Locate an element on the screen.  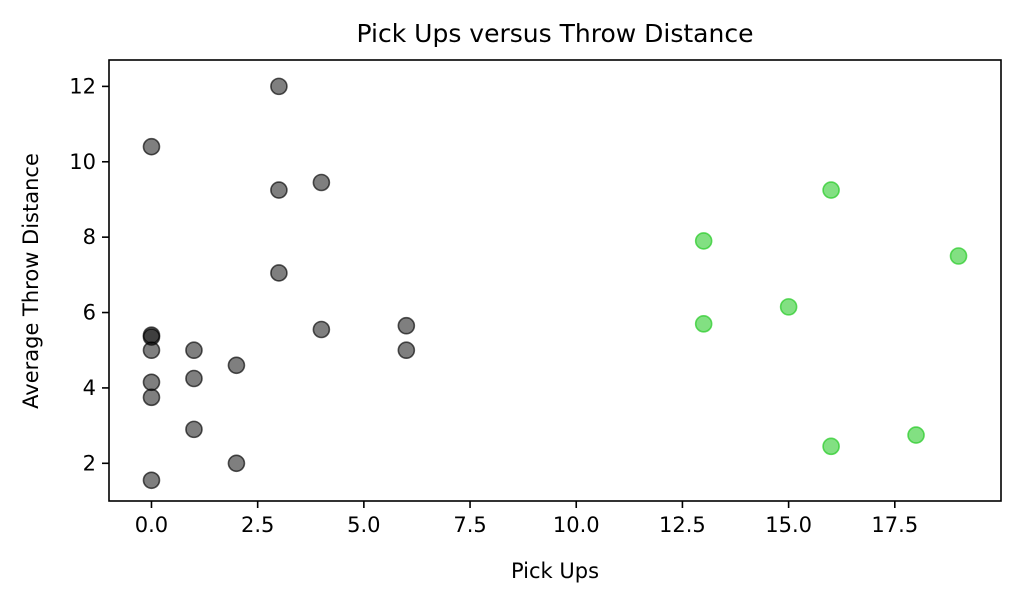
x-tick-label: 5.0 is located at coordinates (363, 525).